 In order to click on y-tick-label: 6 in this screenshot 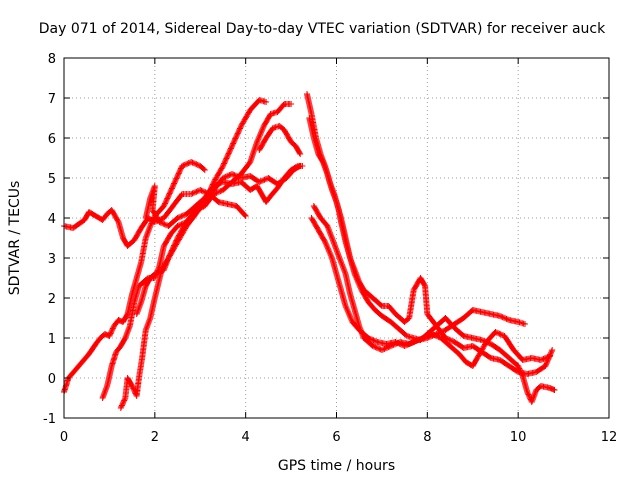, I will do `click(52, 139)`.